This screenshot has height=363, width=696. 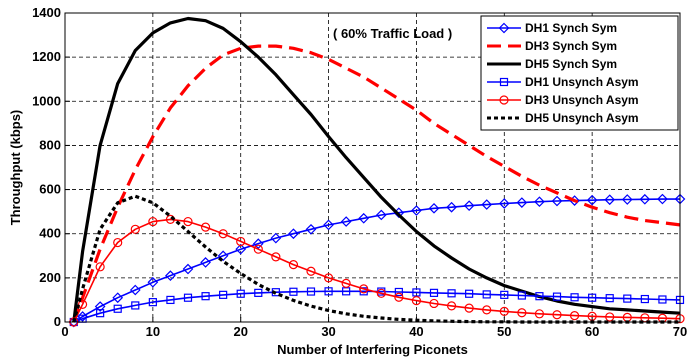 I want to click on legend-item: DH3 Synch Sym, so click(x=552, y=46).